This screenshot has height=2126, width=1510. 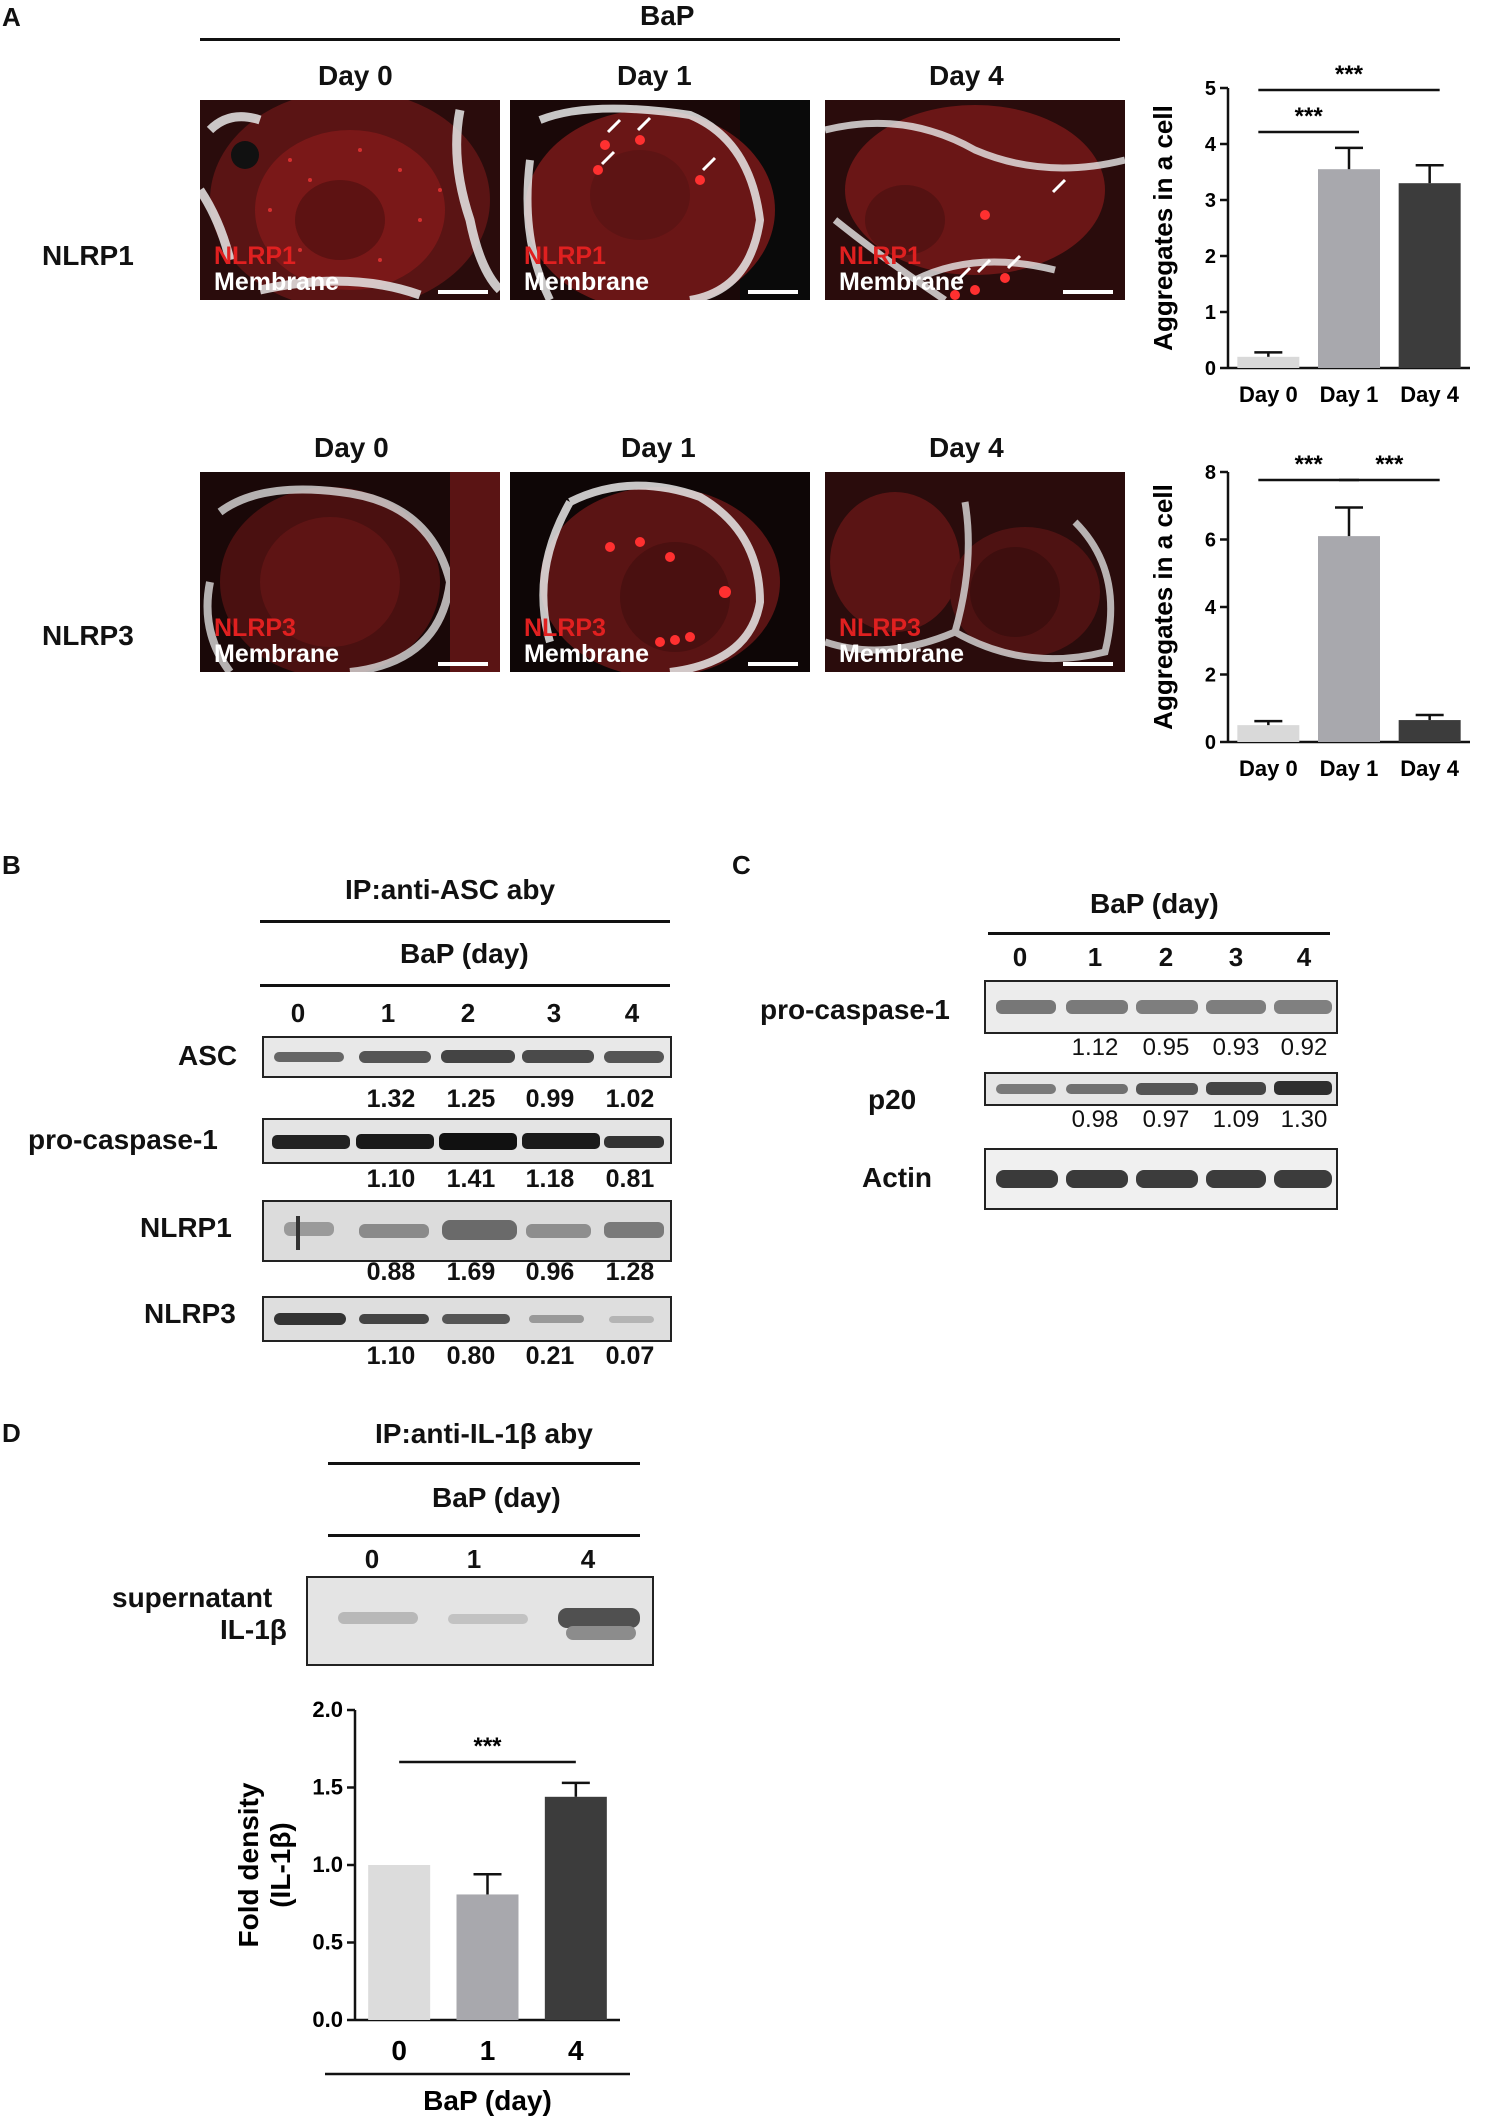 I want to click on panel-b-lane: 1, so click(x=388, y=1013).